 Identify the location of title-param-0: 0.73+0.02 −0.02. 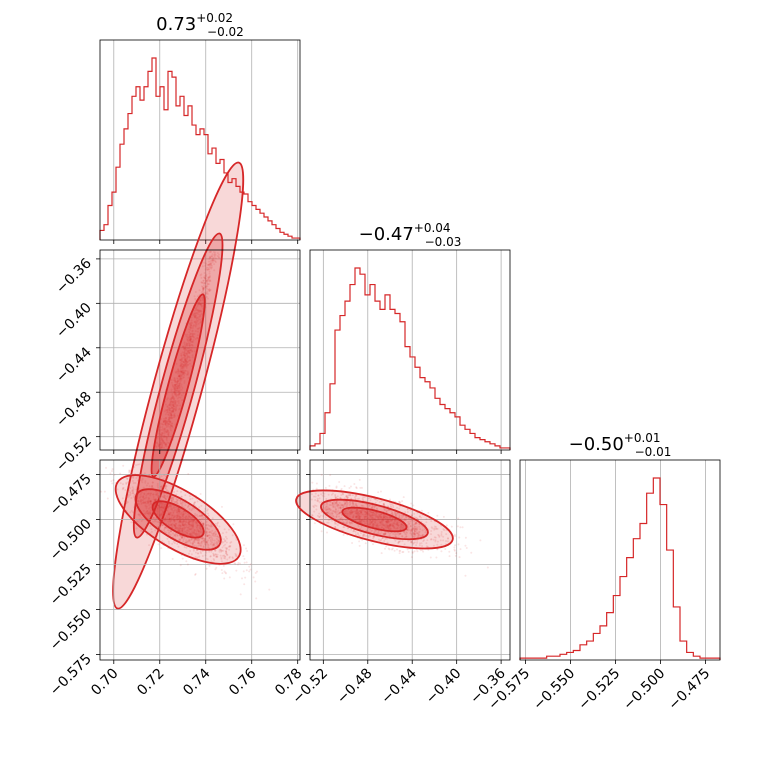
(200, 25).